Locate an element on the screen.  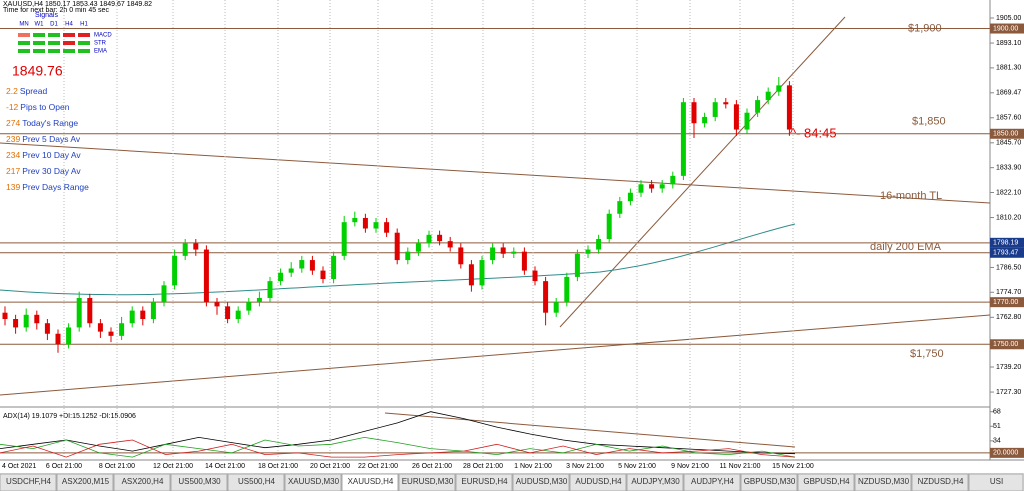
tab-label: ASX200,H4 is located at coordinates (143, 481).